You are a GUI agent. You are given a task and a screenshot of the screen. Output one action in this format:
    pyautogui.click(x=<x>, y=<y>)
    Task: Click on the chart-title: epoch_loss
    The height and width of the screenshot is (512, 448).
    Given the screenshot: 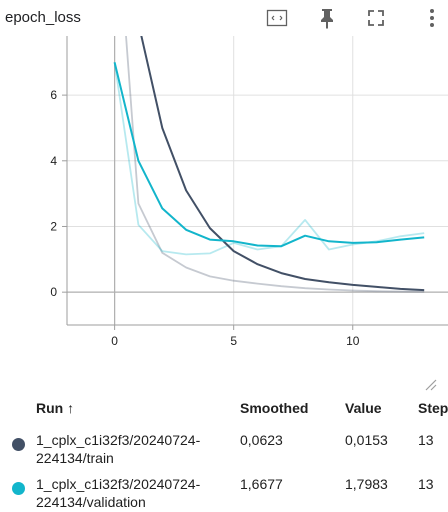 What is the action you would take?
    pyautogui.click(x=43, y=17)
    